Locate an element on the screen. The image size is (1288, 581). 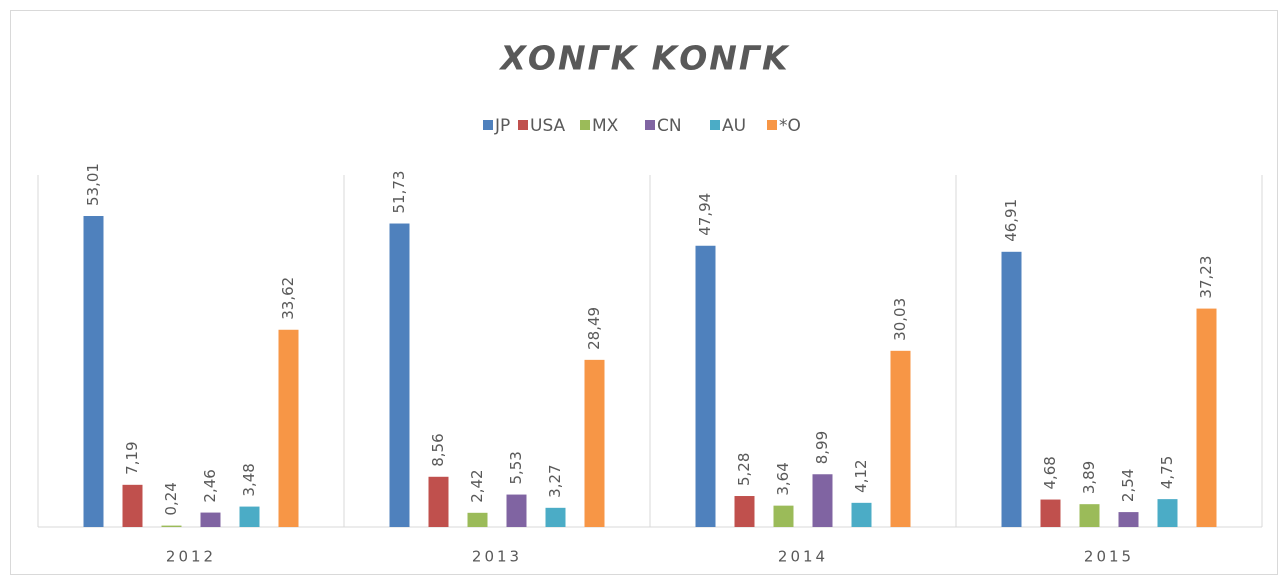
data-label: 47,94 is located at coordinates (705, 214).